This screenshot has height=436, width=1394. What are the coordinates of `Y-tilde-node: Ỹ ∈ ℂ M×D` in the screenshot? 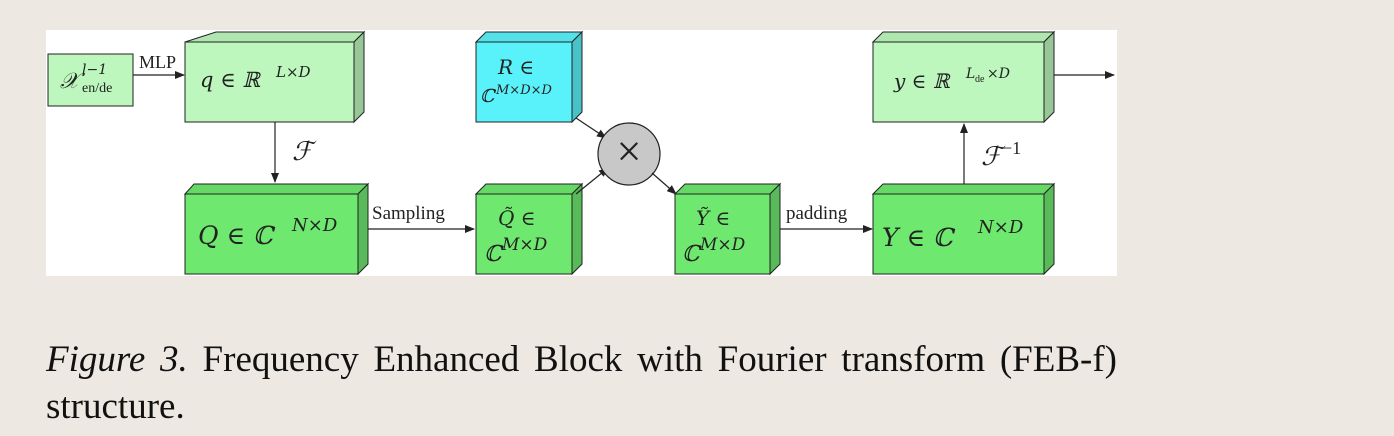 It's located at (727, 229).